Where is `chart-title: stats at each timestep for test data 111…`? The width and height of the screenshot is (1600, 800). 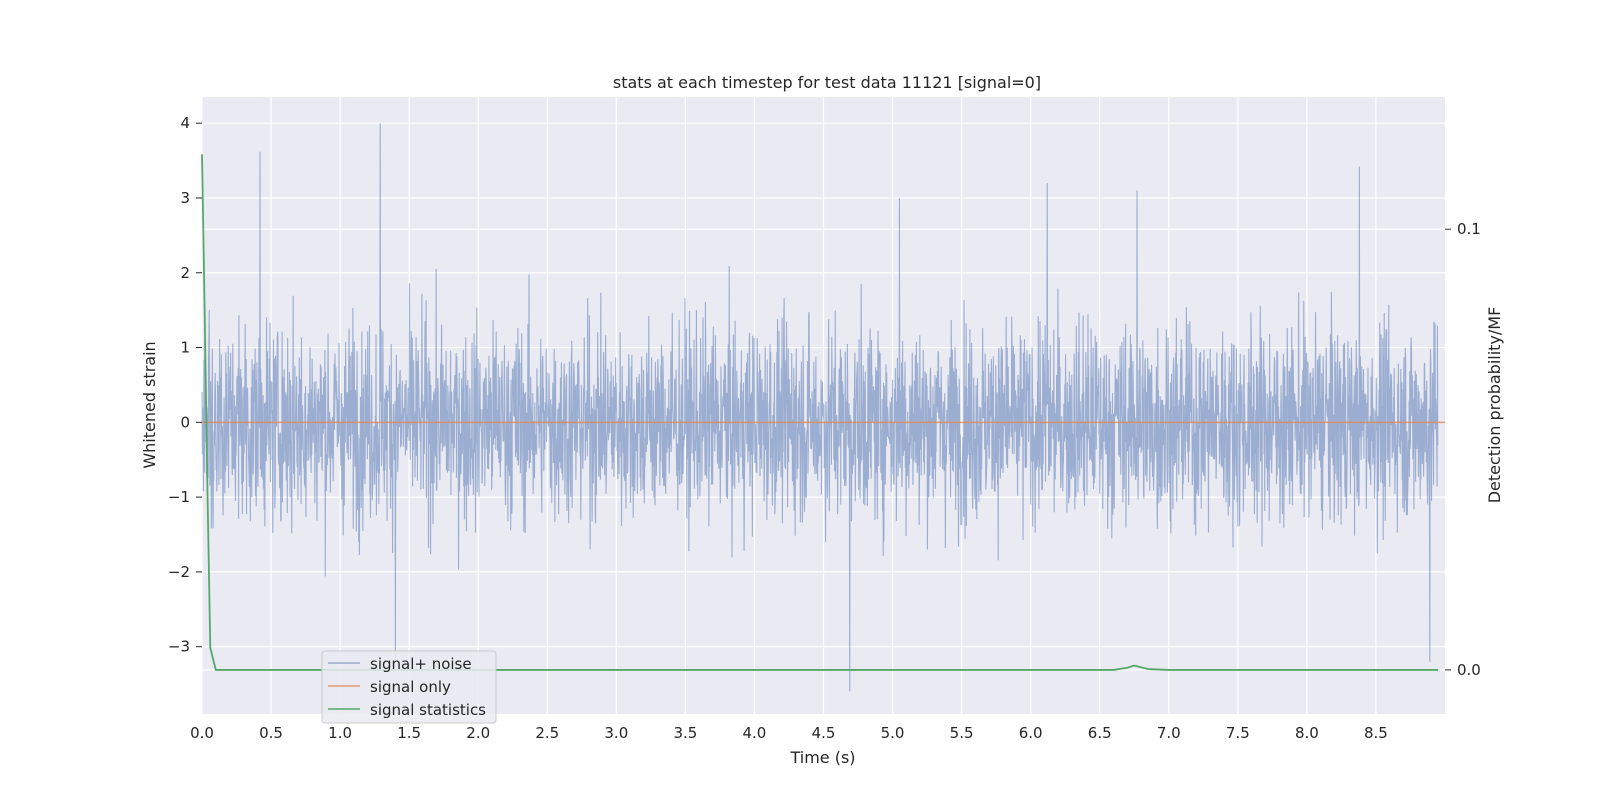
chart-title: stats at each timestep for test data 111… is located at coordinates (827, 82).